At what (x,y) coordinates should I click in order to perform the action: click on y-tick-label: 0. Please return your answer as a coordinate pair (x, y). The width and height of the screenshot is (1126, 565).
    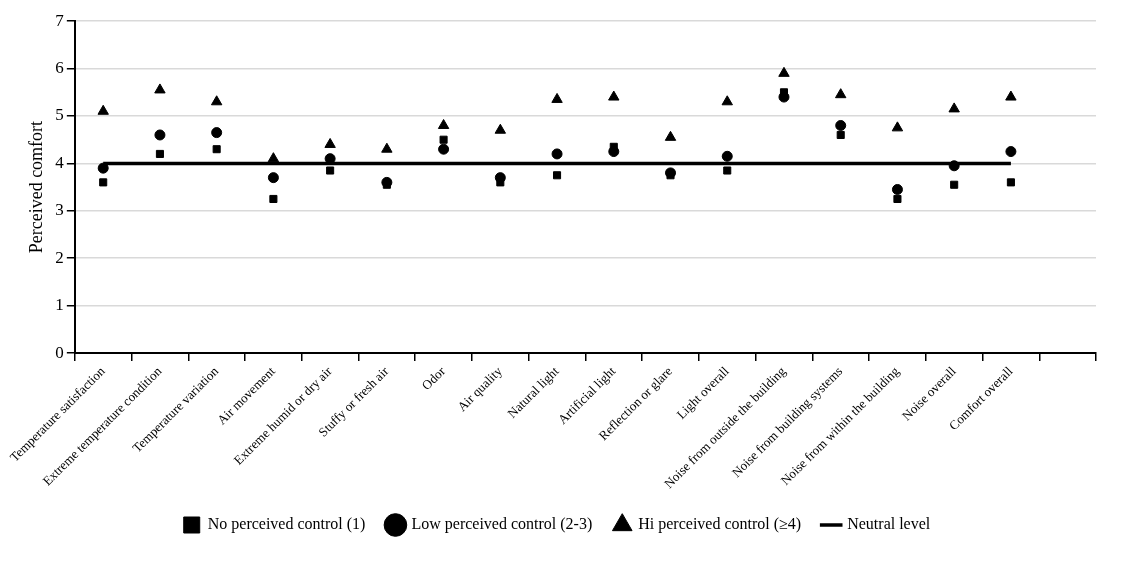
    Looking at the image, I should click on (59, 352).